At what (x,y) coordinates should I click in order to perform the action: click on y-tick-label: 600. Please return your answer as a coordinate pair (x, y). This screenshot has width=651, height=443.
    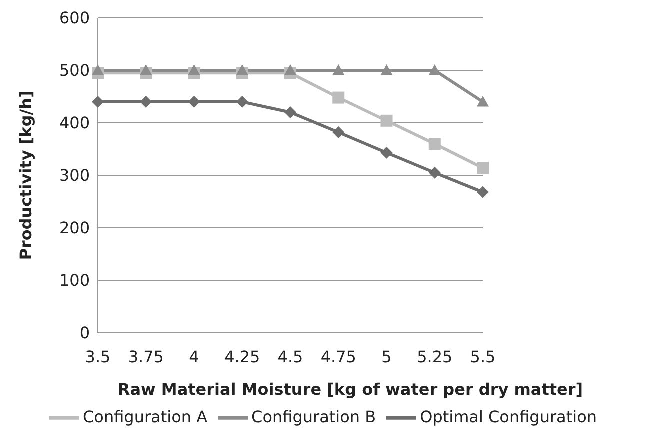
    Looking at the image, I should click on (74, 18).